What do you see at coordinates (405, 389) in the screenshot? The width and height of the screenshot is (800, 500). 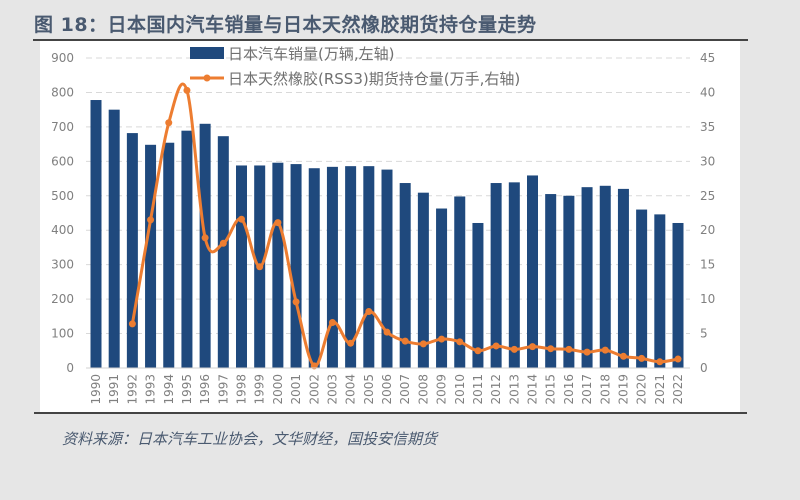 I see `x-axis-tick: 2007` at bounding box center [405, 389].